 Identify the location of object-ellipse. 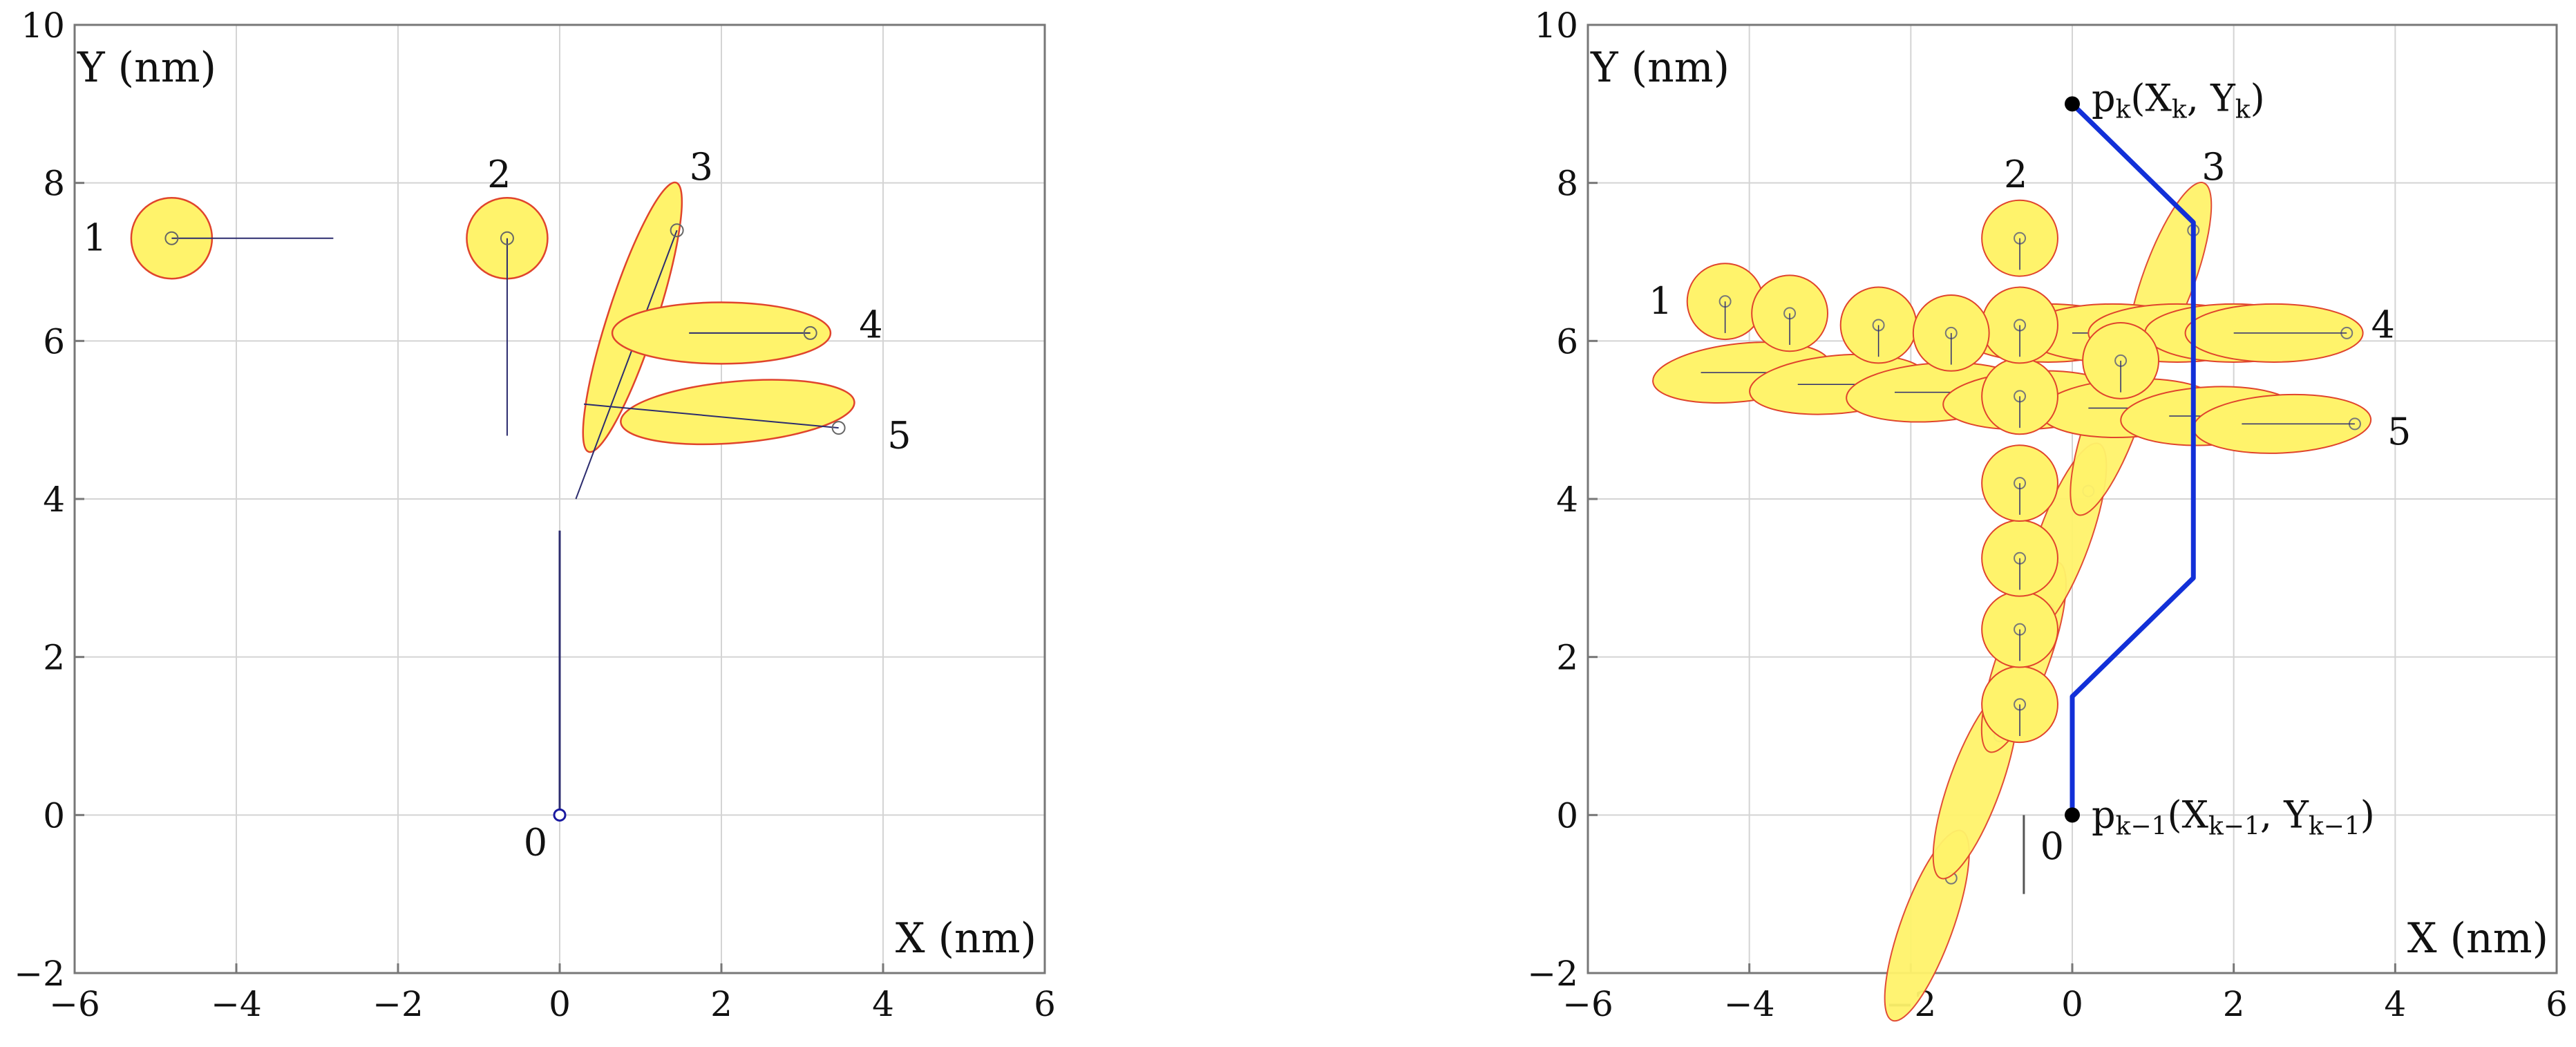
(737, 412).